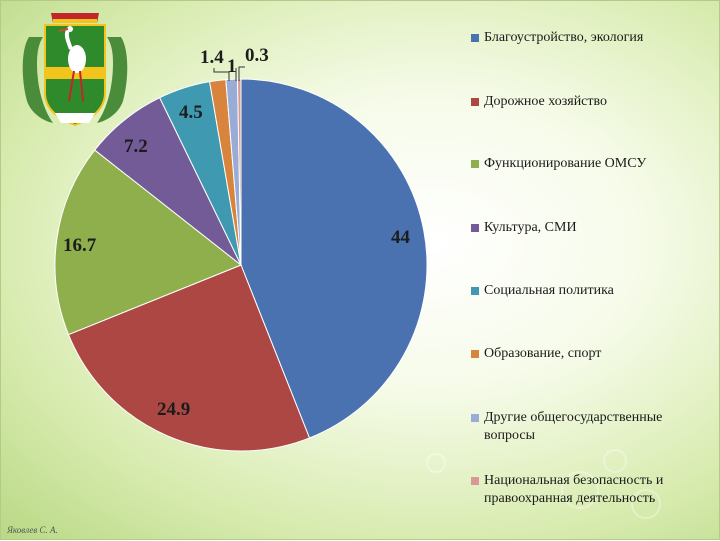 This screenshot has height=541, width=720. I want to click on data-label: 1, so click(232, 66).